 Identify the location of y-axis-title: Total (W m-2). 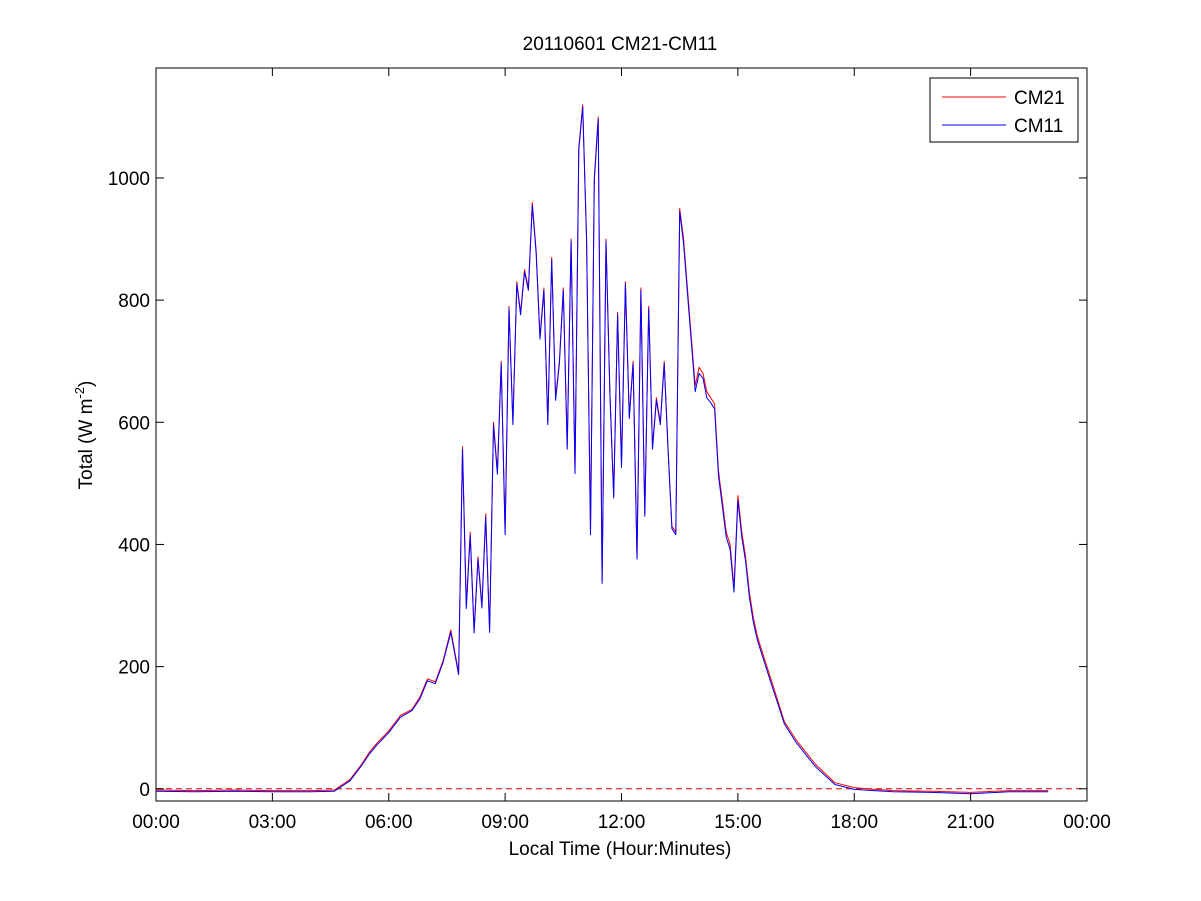
(84, 435).